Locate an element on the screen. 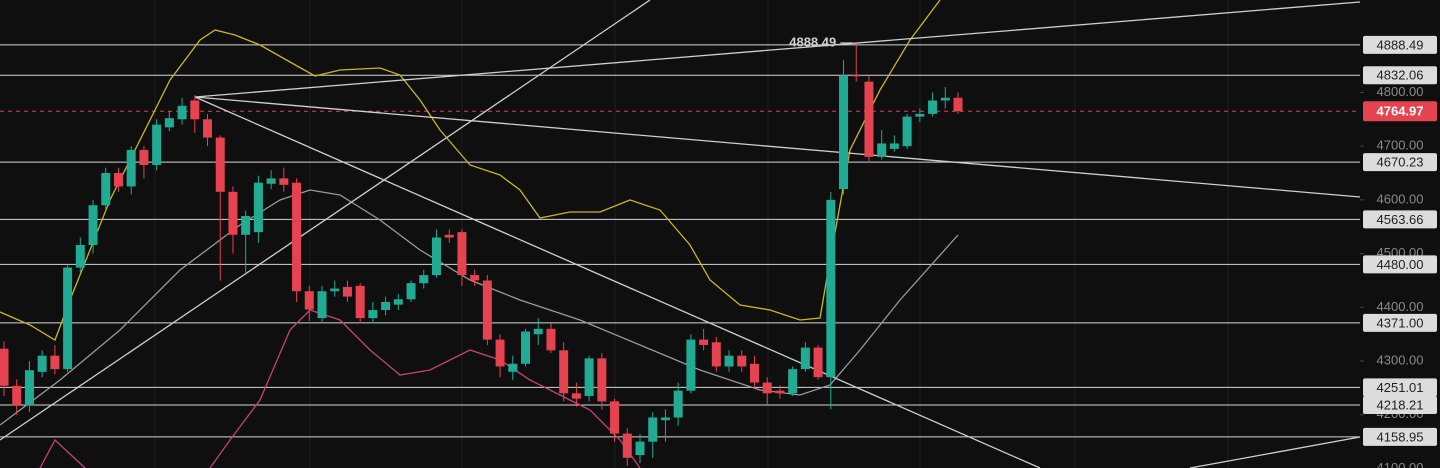 This screenshot has height=468, width=1440. y-tick-label: 4400.00 is located at coordinates (1400, 306).